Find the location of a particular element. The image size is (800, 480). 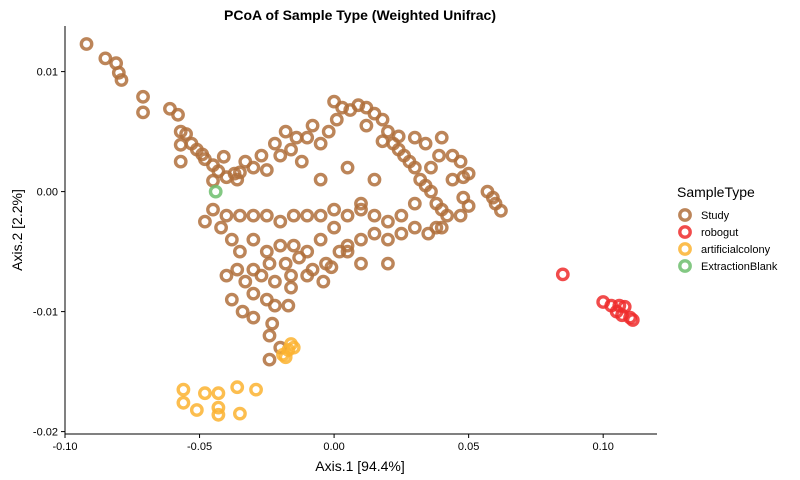

chart-title: PCoA of Sample Type (Weighted Unifrac) is located at coordinates (360, 15).